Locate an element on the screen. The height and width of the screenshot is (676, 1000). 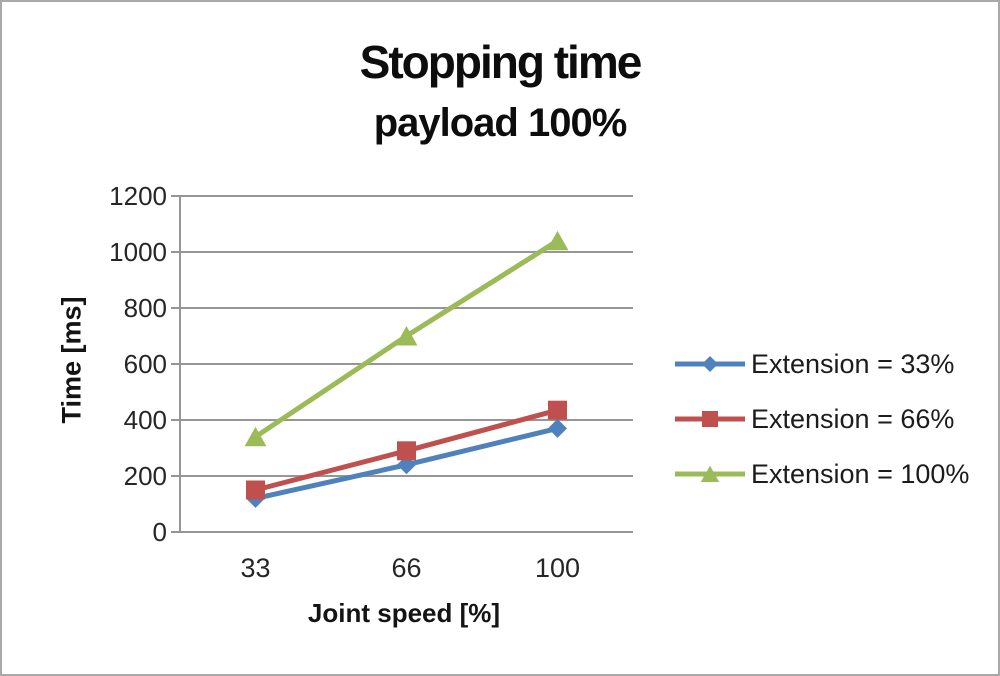
legend-label-extension-100: Extension = 100% is located at coordinates (860, 473).